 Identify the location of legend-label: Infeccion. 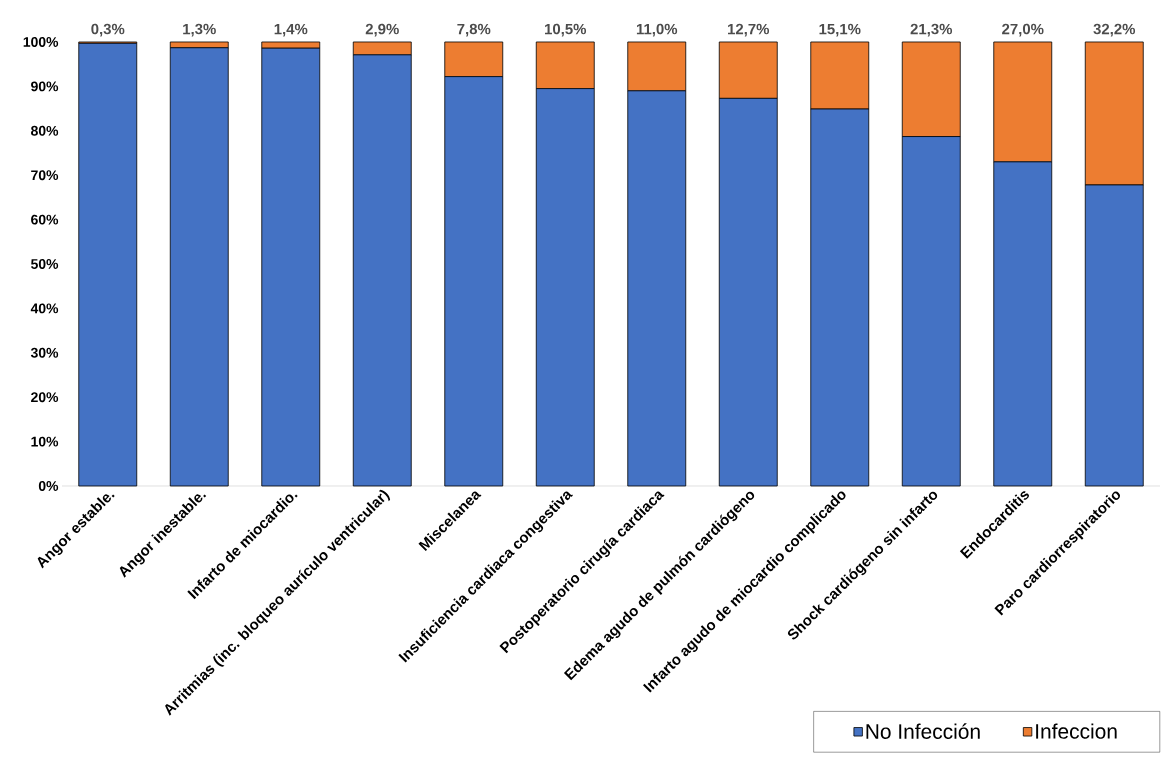
(1076, 731).